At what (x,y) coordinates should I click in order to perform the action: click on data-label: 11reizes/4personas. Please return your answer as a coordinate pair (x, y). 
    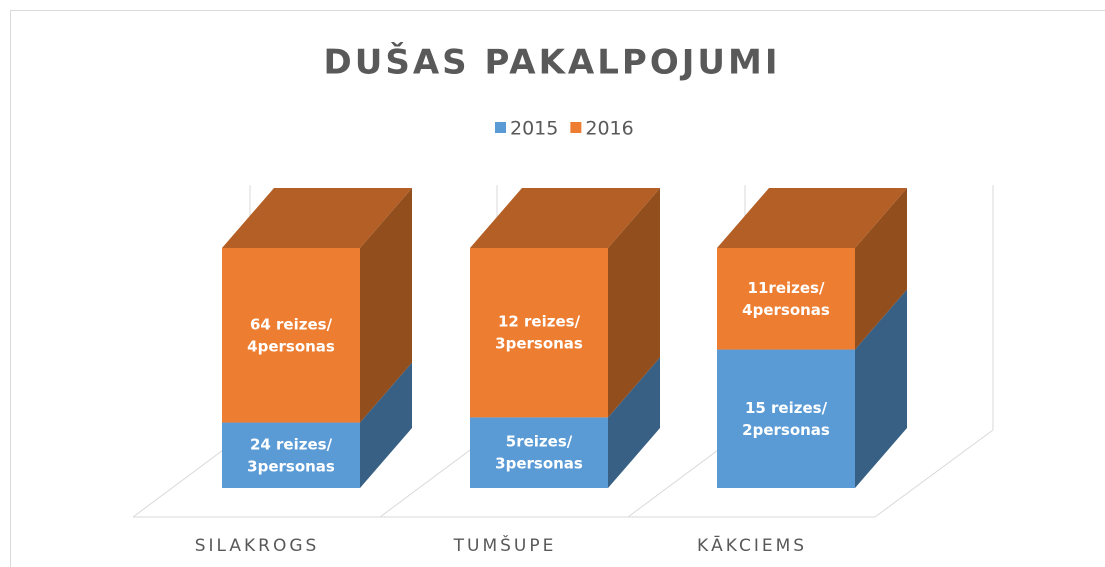
    Looking at the image, I should click on (786, 298).